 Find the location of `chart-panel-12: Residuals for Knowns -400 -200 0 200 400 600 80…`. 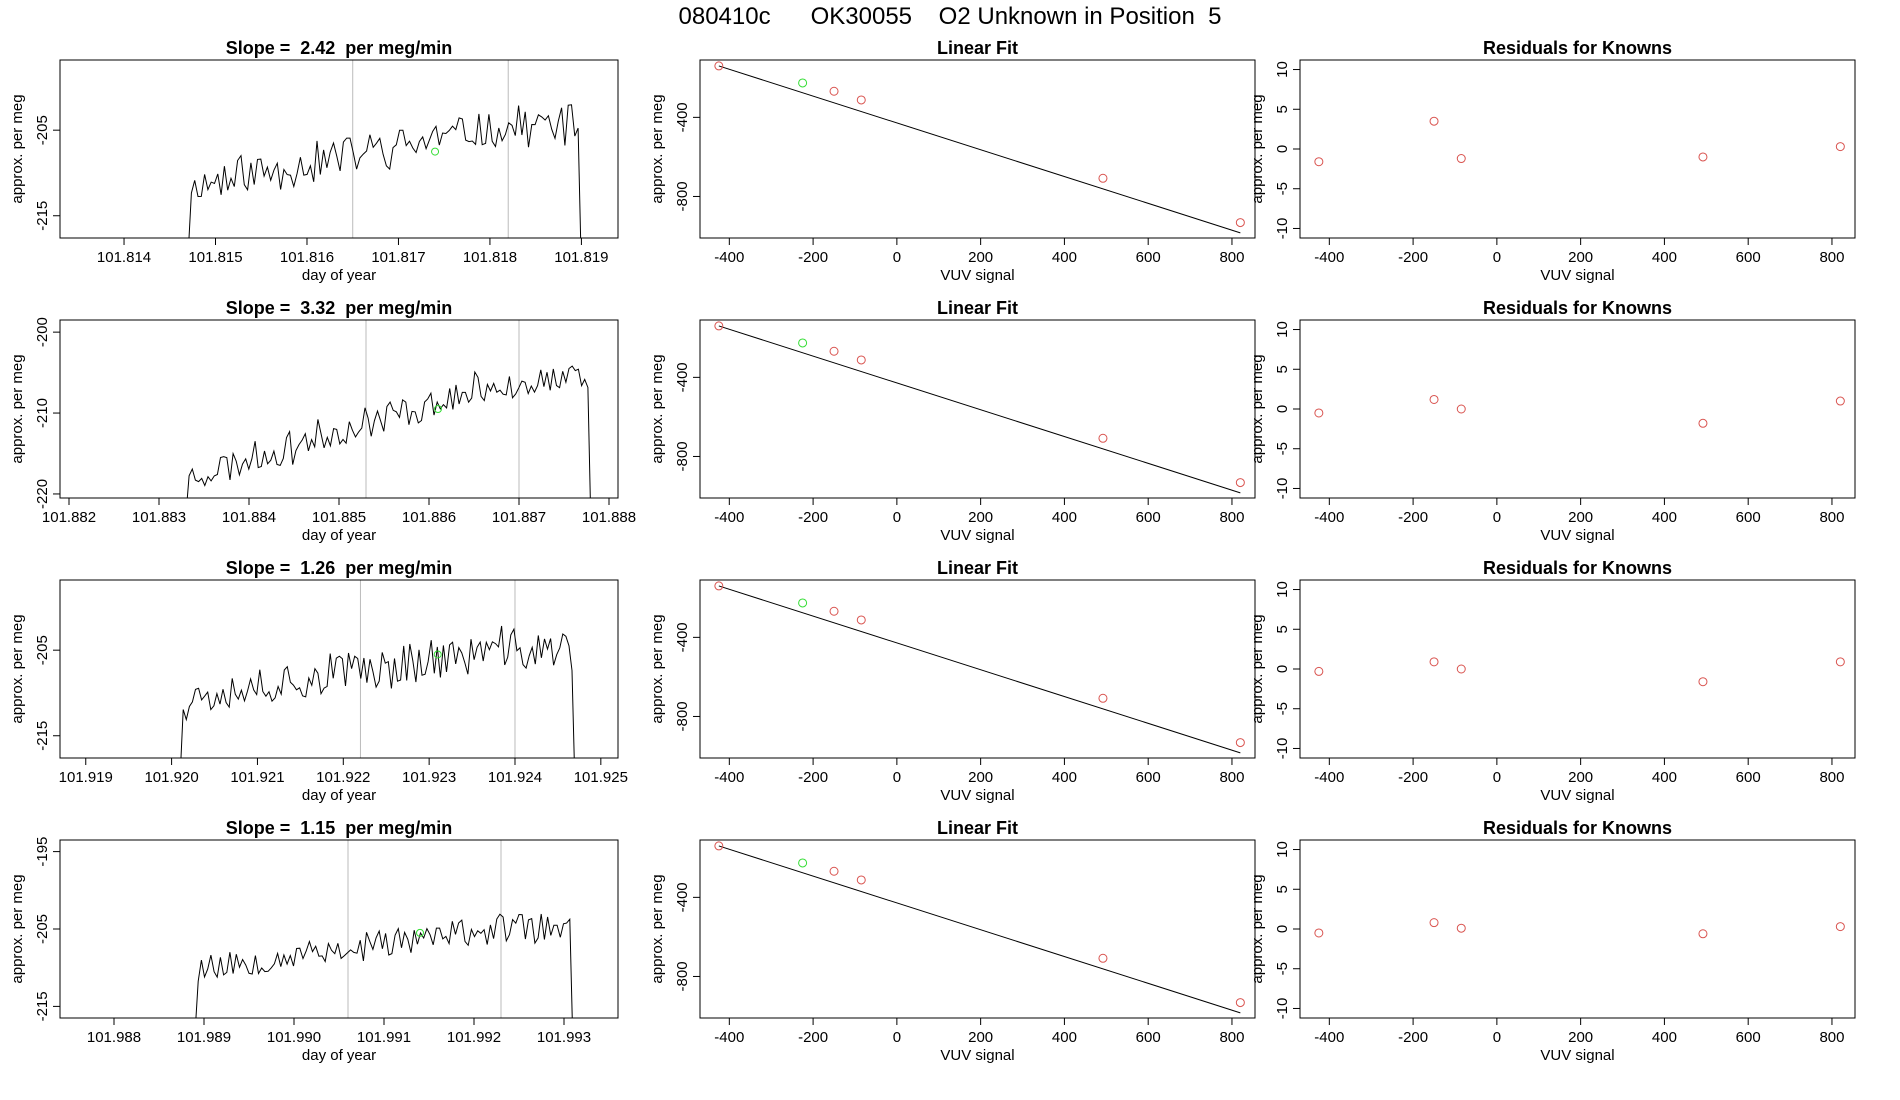

chart-panel-12: Residuals for Knowns -400 -200 0 200 400 600 80… is located at coordinates (1552, 945).